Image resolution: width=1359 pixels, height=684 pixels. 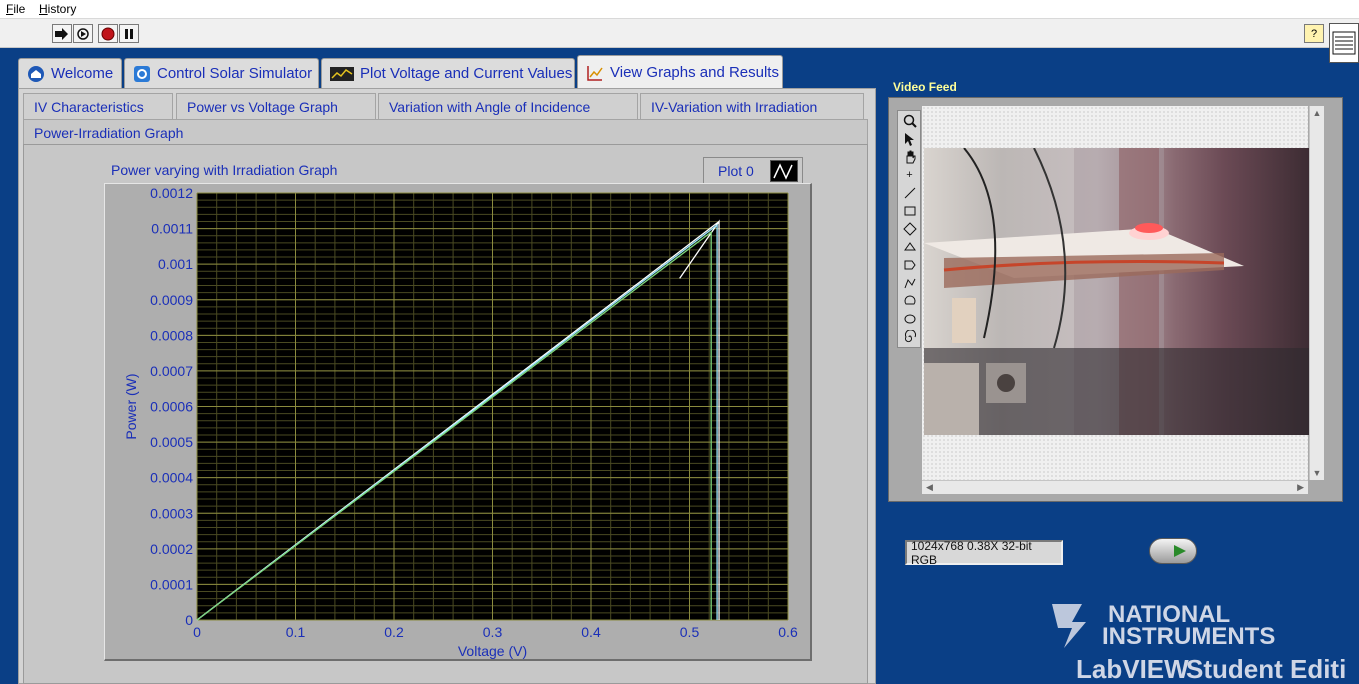 I want to click on plot-legend: Plot 0, so click(x=753, y=171).